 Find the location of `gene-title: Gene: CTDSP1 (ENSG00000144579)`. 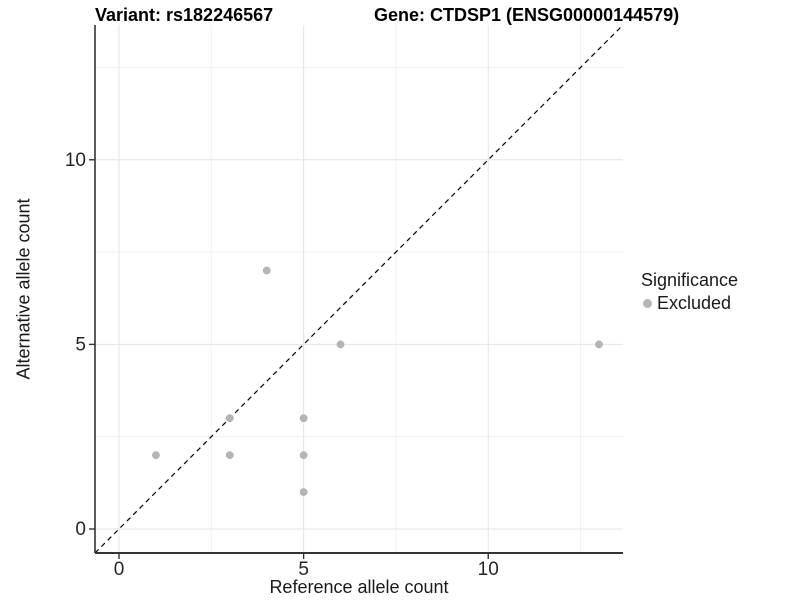

gene-title: Gene: CTDSP1 (ENSG00000144579) is located at coordinates (527, 15).